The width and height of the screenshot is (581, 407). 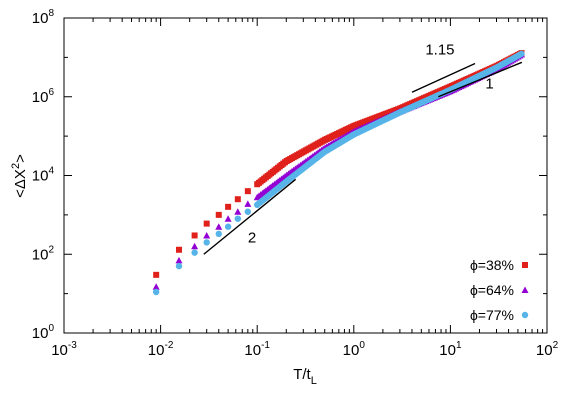 What do you see at coordinates (489, 84) in the screenshot?
I see `guide-slope-label: 1` at bounding box center [489, 84].